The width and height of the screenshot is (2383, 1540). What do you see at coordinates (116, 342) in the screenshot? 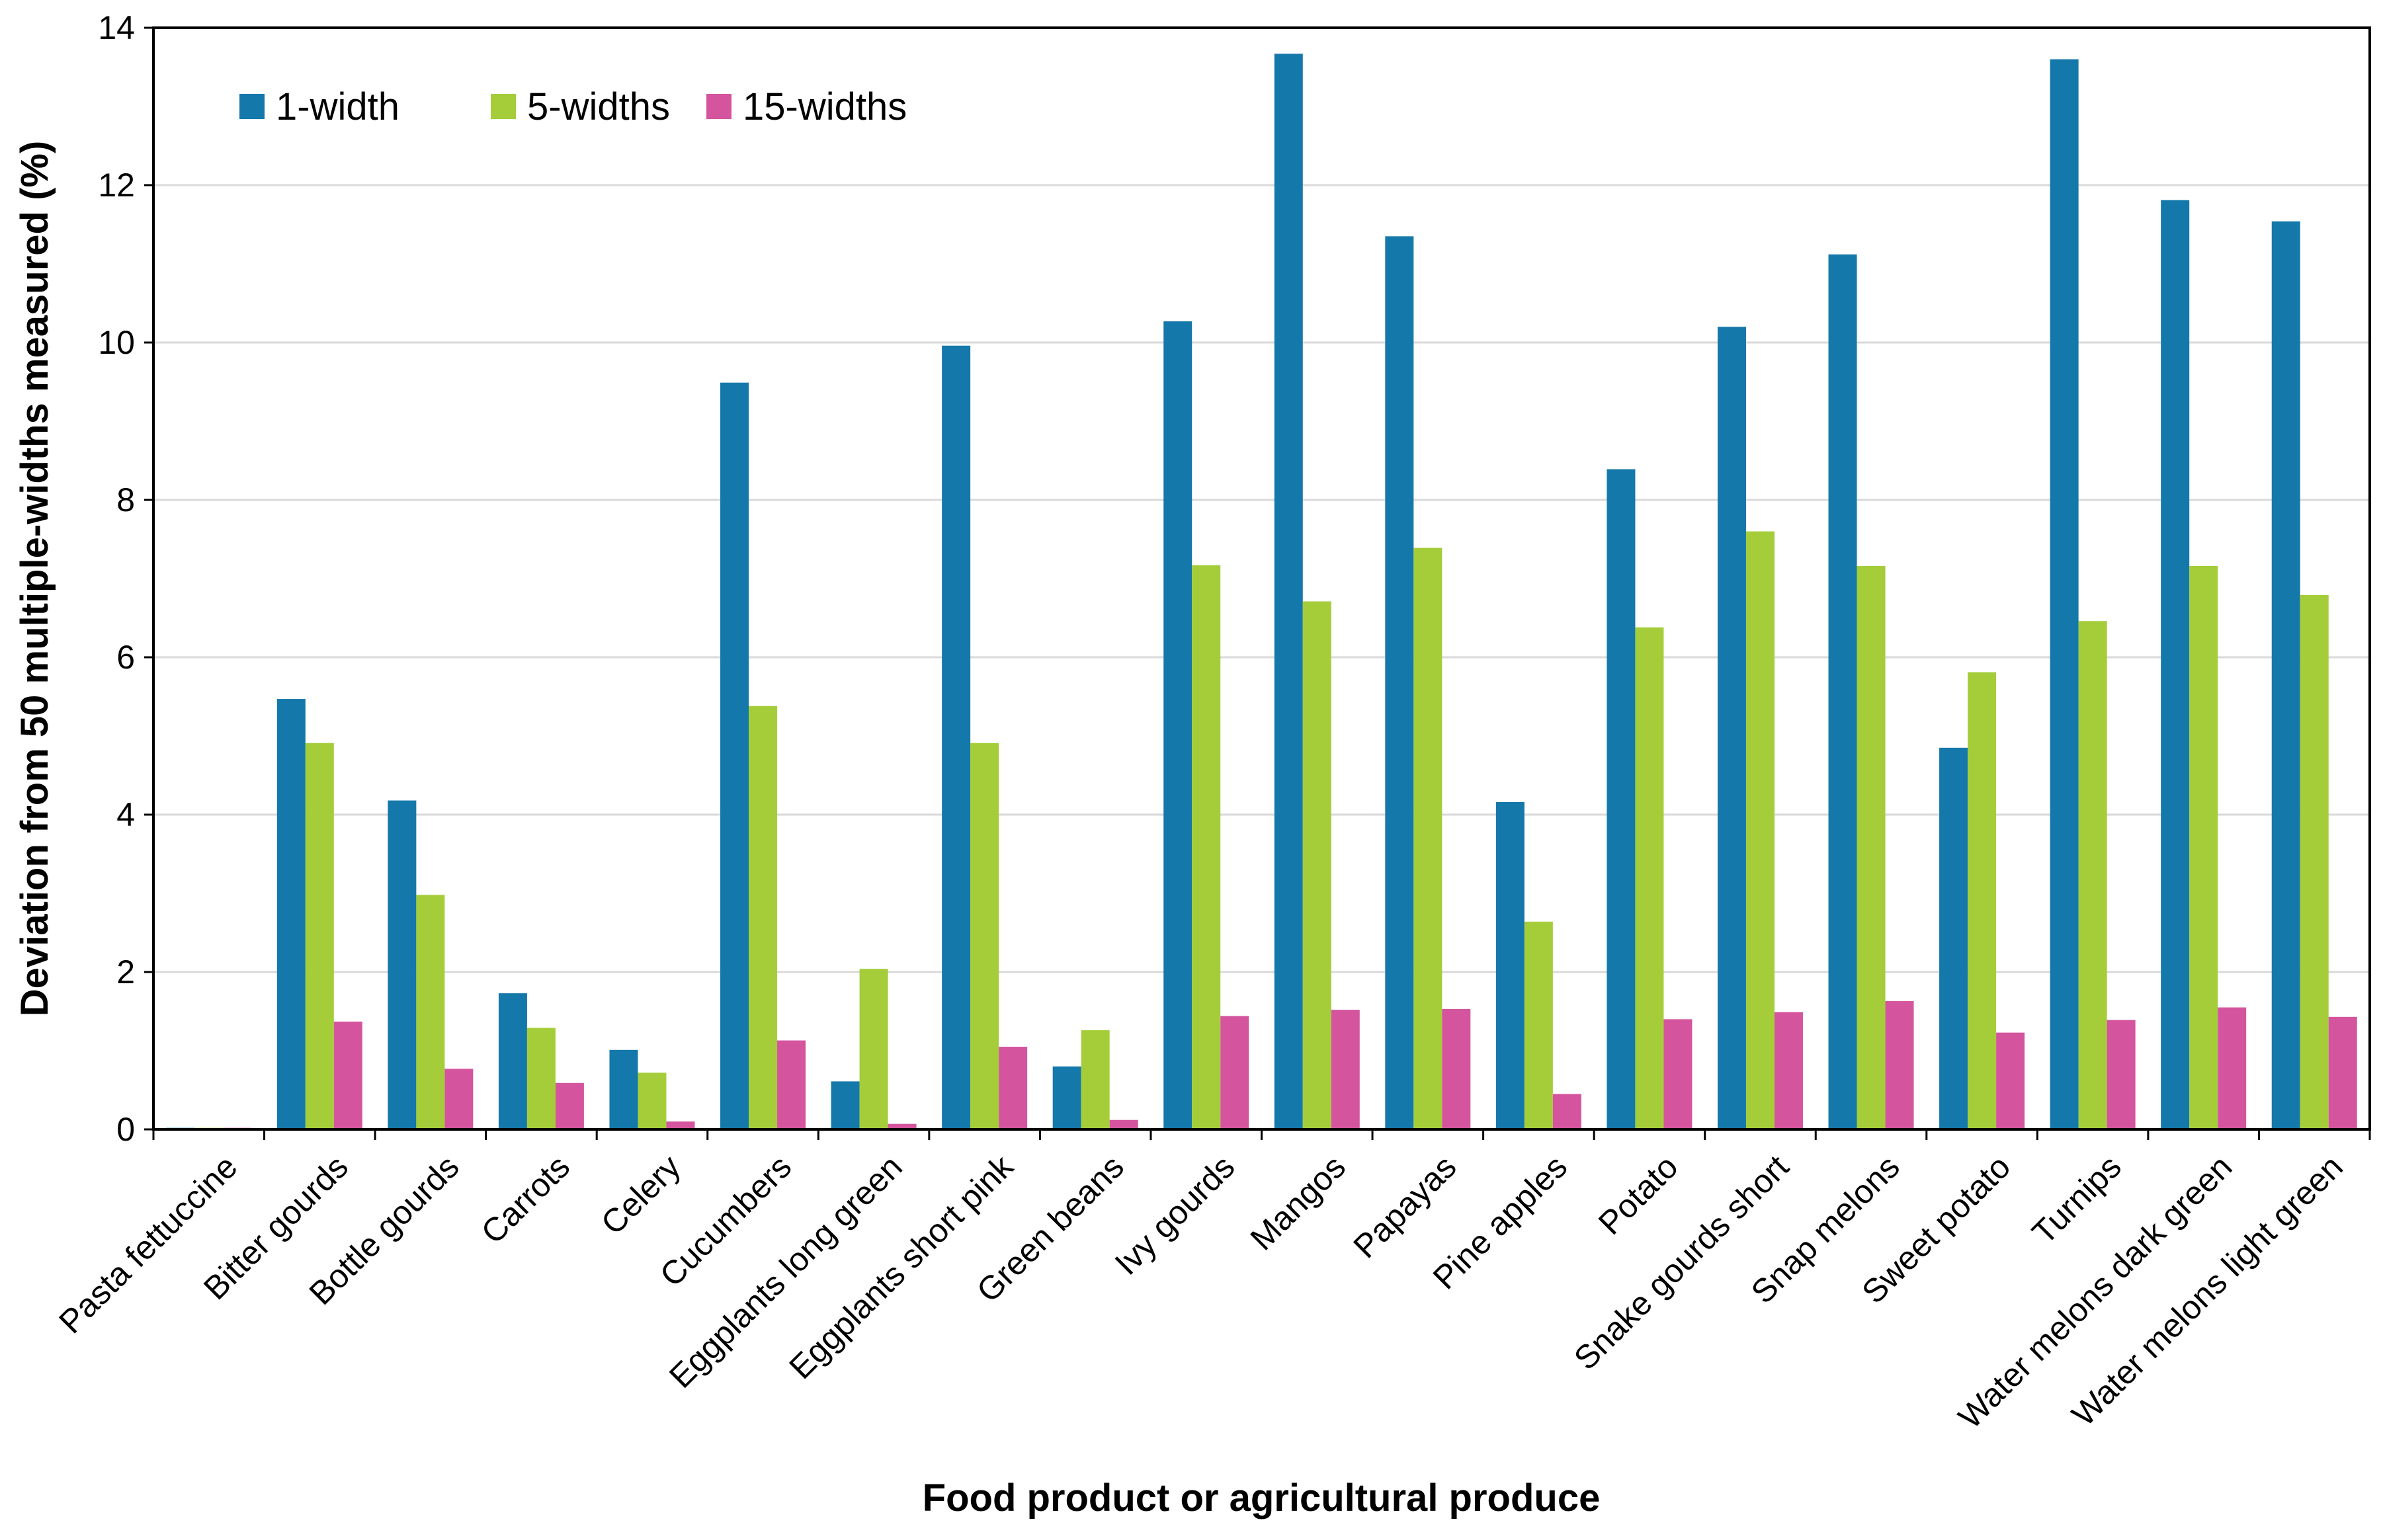
I see `y-tick-label: 10` at bounding box center [116, 342].